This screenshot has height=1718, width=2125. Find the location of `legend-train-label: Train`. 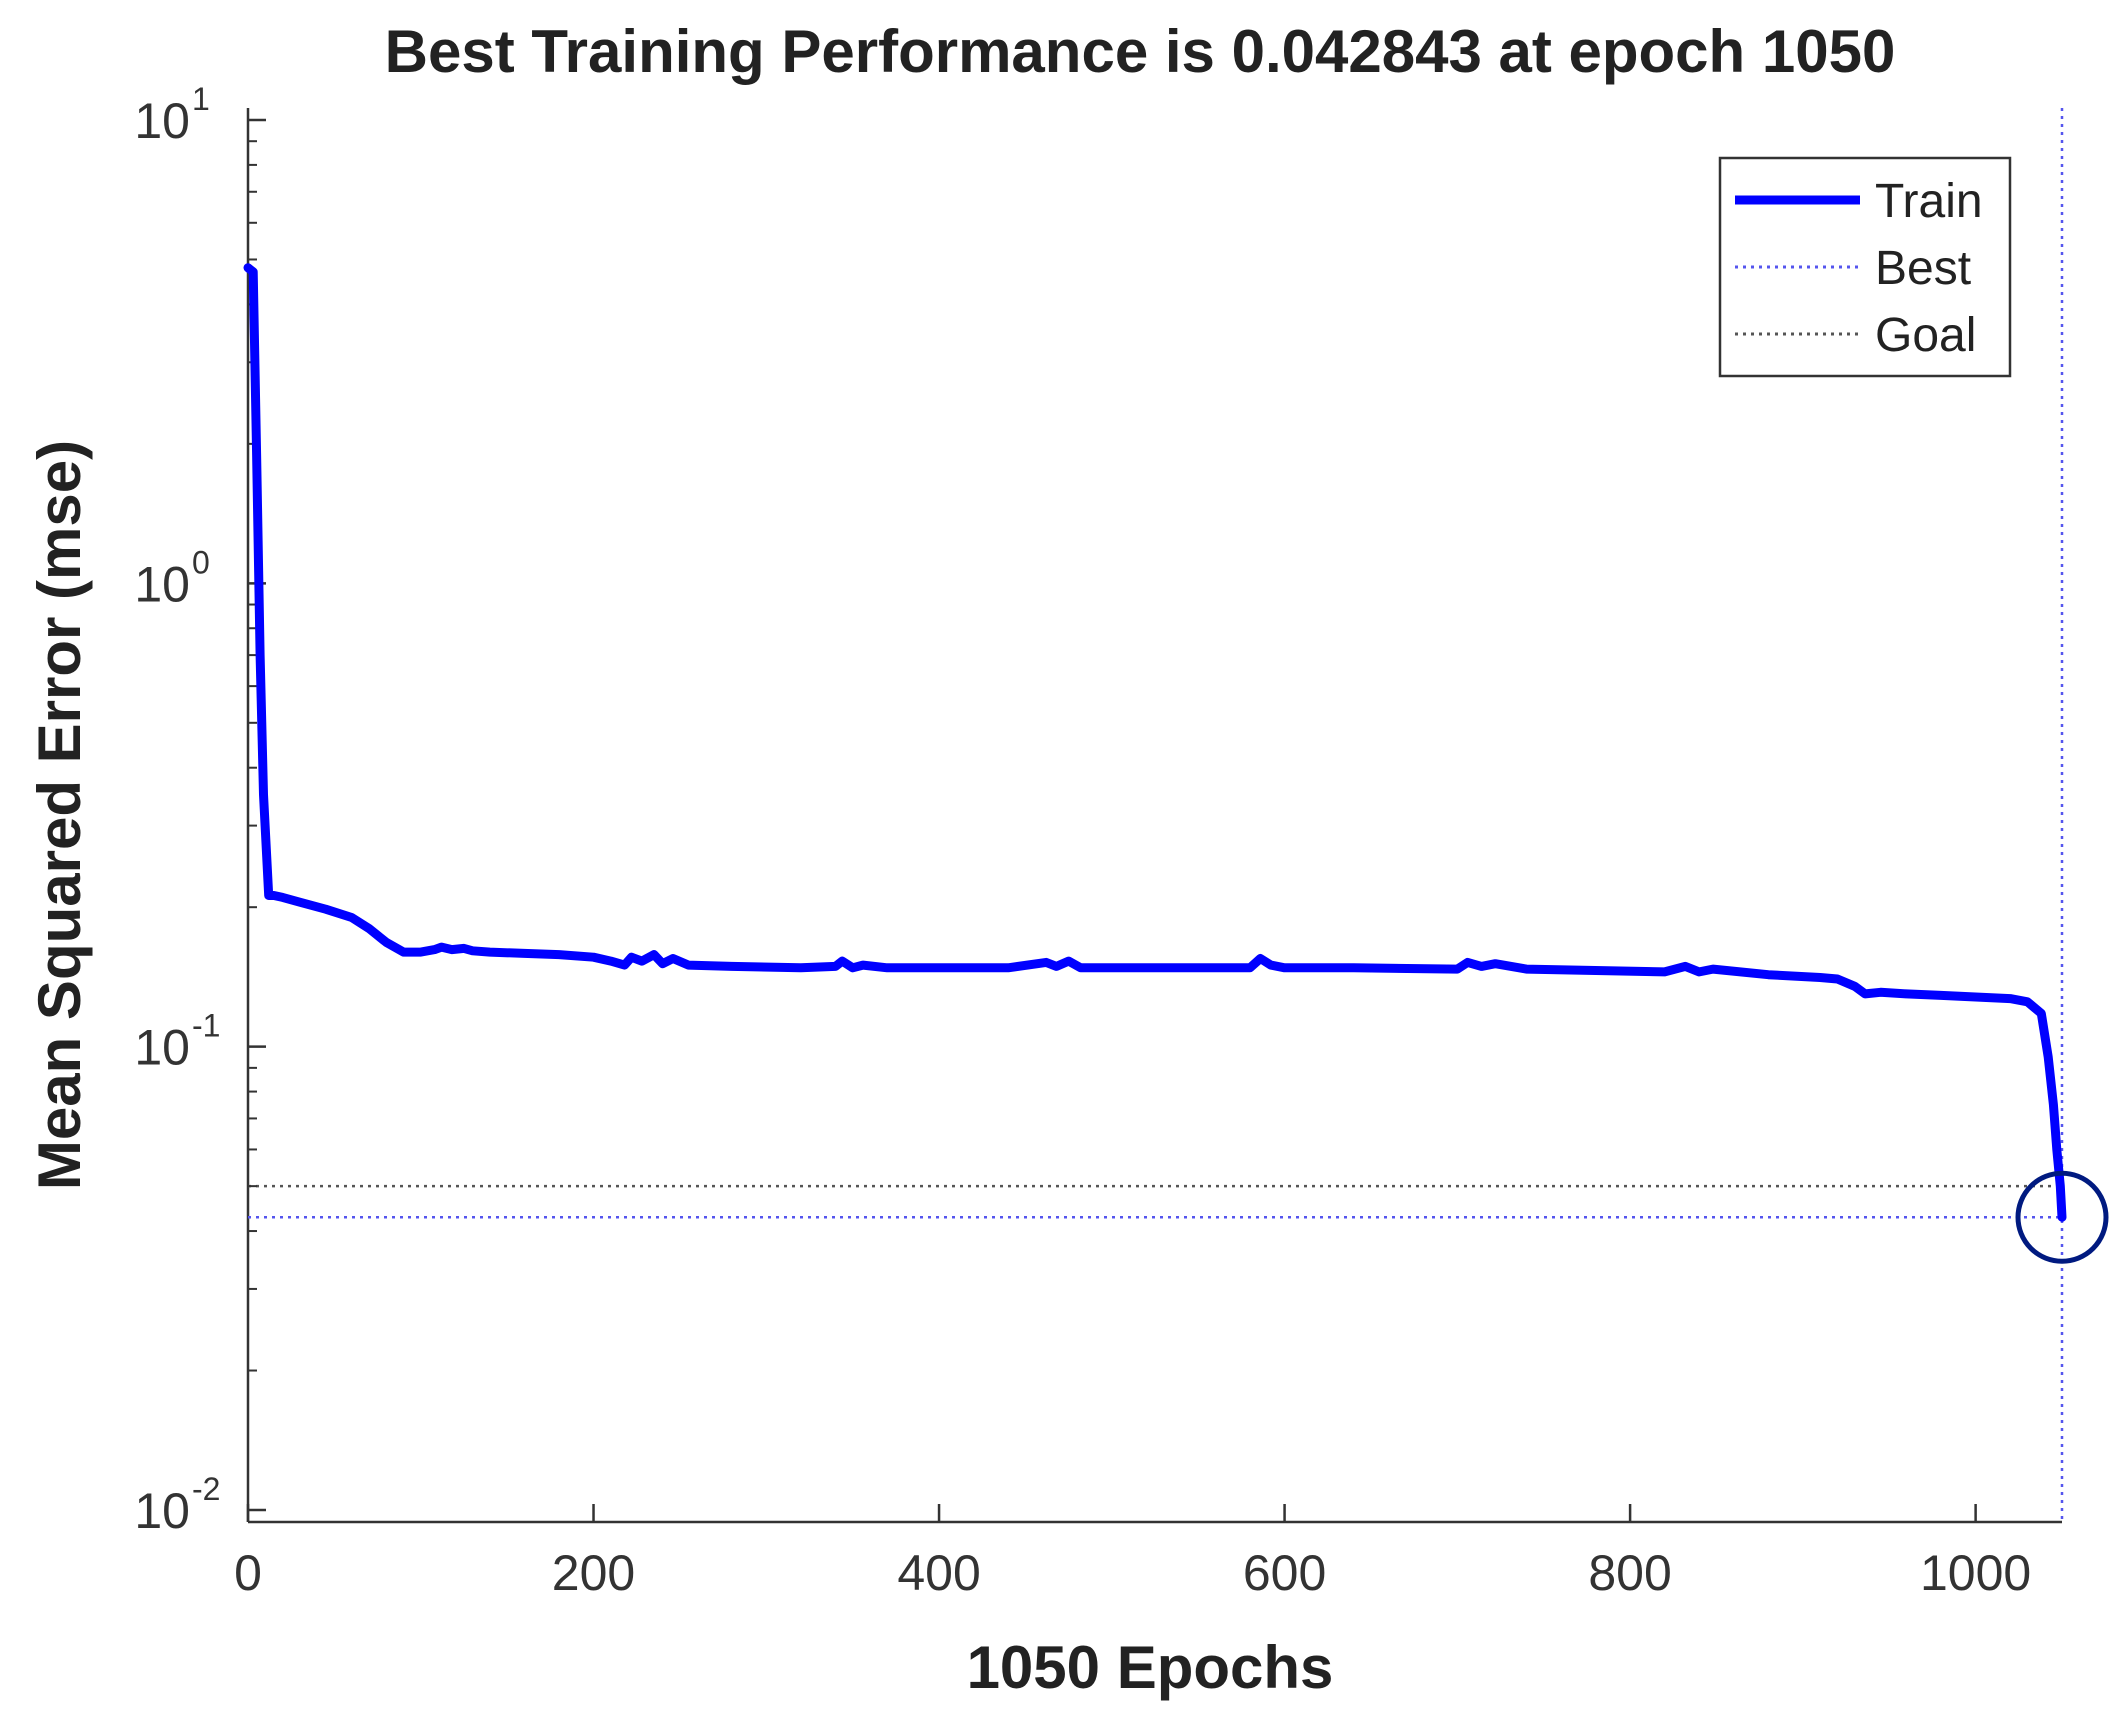

legend-train-label: Train is located at coordinates (1929, 201).